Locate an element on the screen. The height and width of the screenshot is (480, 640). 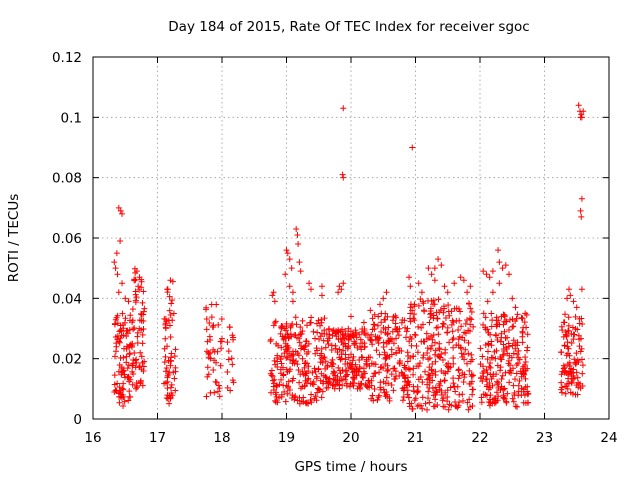
x-tick-label: 17 is located at coordinates (157, 438).